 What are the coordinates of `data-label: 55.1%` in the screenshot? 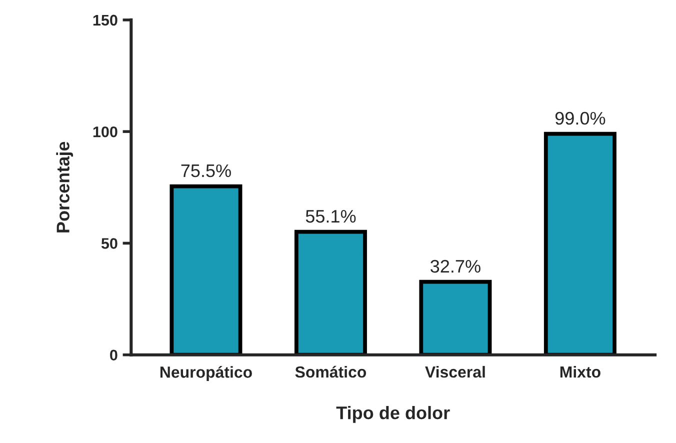 It's located at (331, 216).